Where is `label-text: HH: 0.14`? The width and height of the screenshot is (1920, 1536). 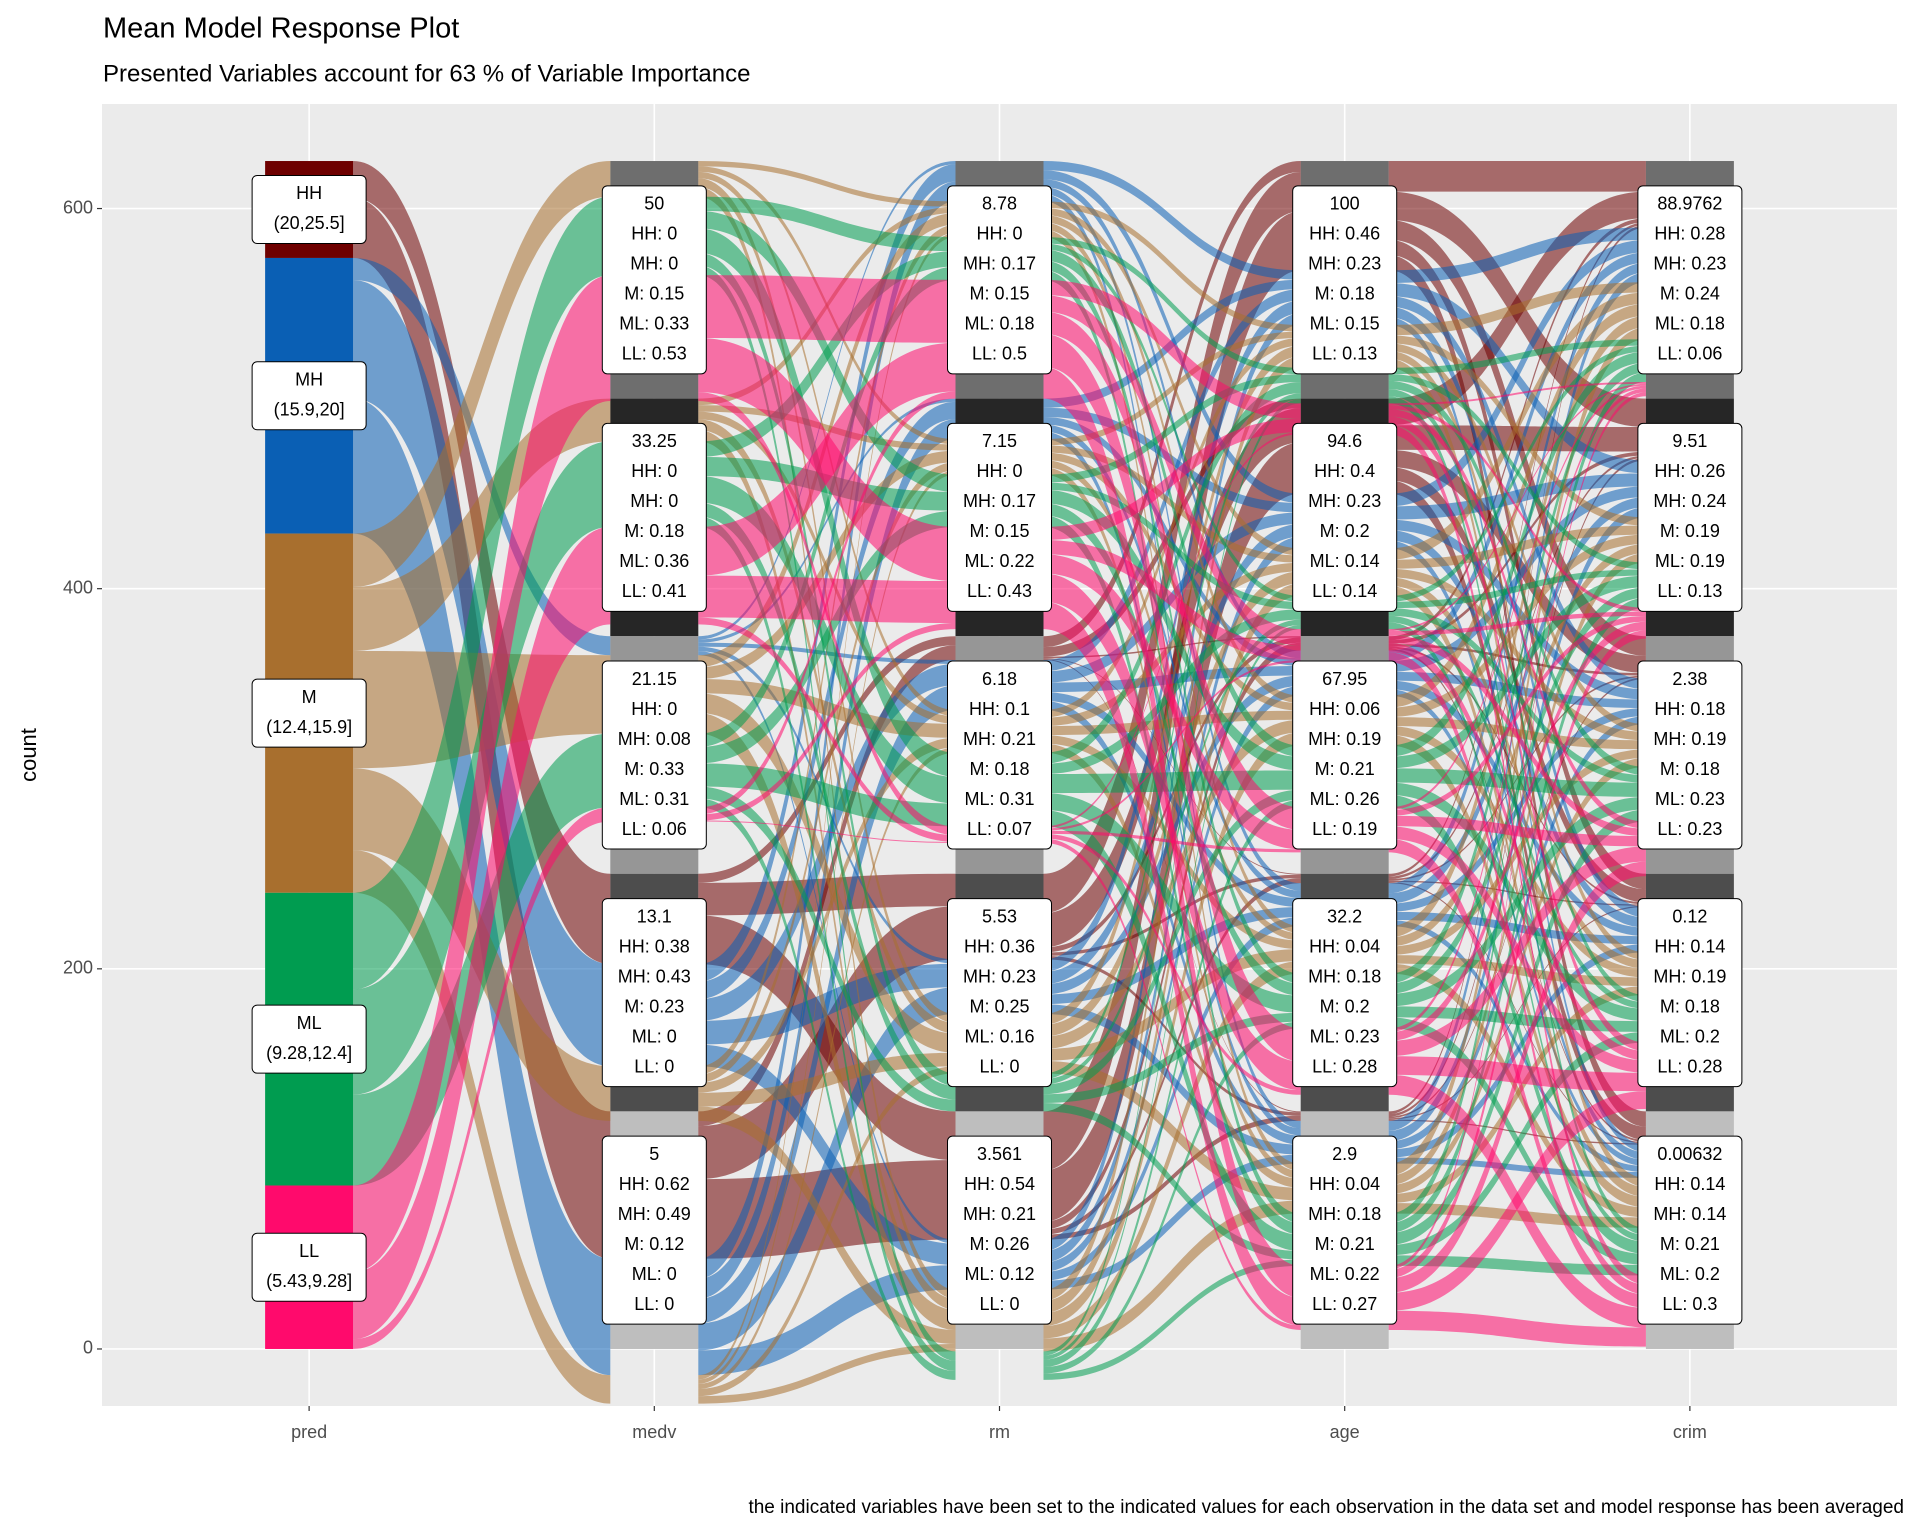 label-text: HH: 0.14 is located at coordinates (1689, 1184).